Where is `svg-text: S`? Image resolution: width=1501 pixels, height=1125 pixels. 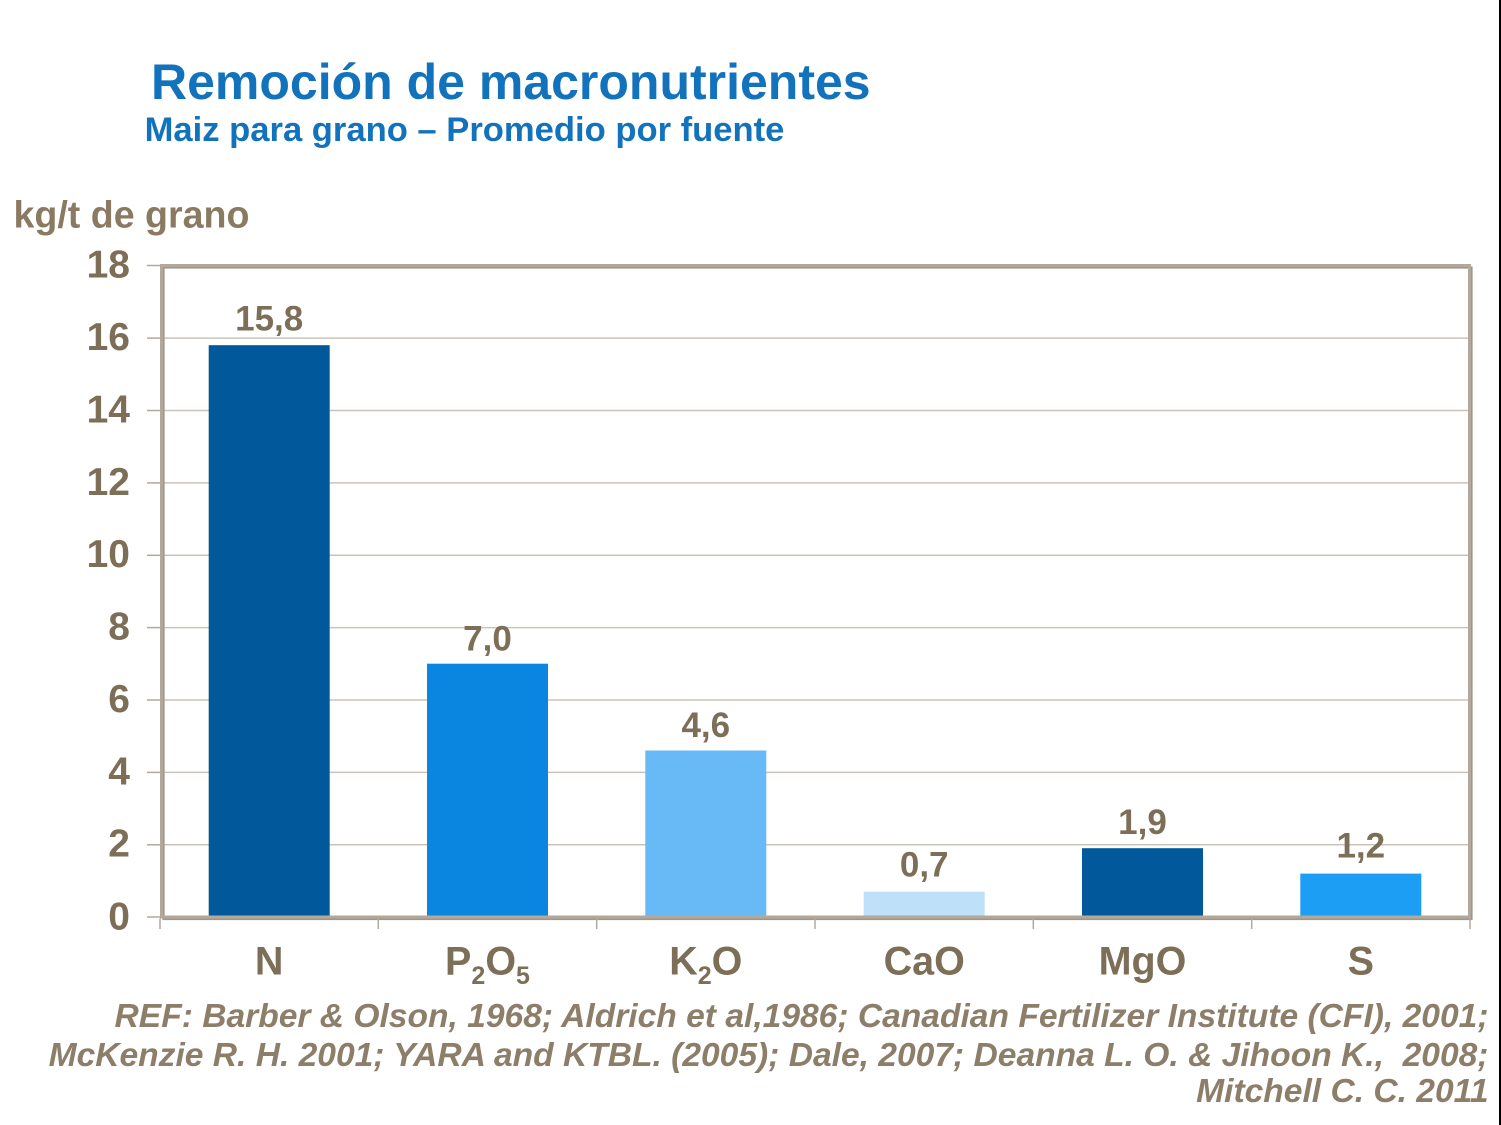 svg-text: S is located at coordinates (1361, 962).